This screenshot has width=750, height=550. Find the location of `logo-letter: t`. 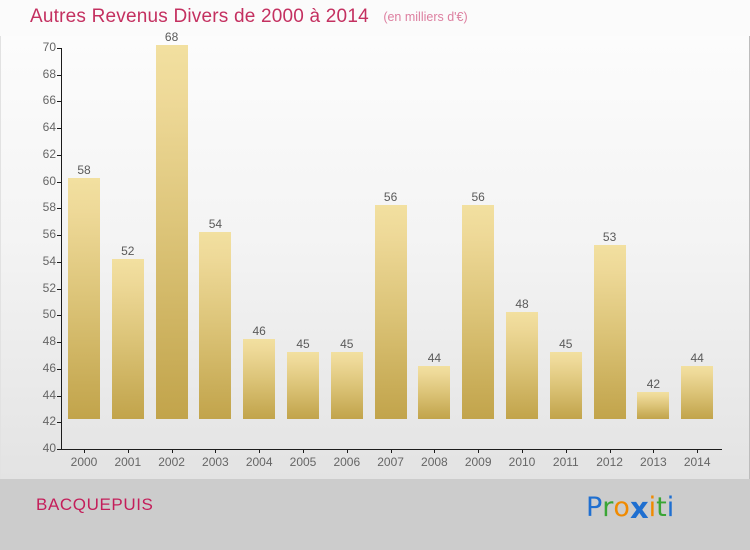

logo-letter: t is located at coordinates (661, 507).